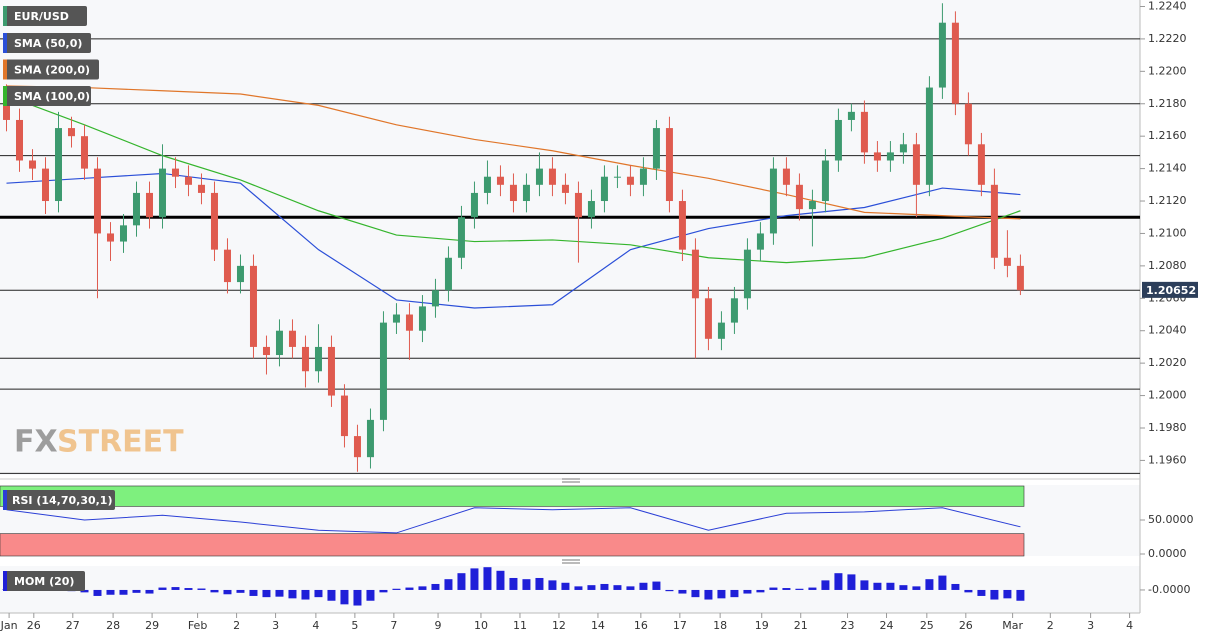 The width and height of the screenshot is (1212, 637). Describe the element at coordinates (680, 625) in the screenshot. I see `x-tick-label: 17` at that location.